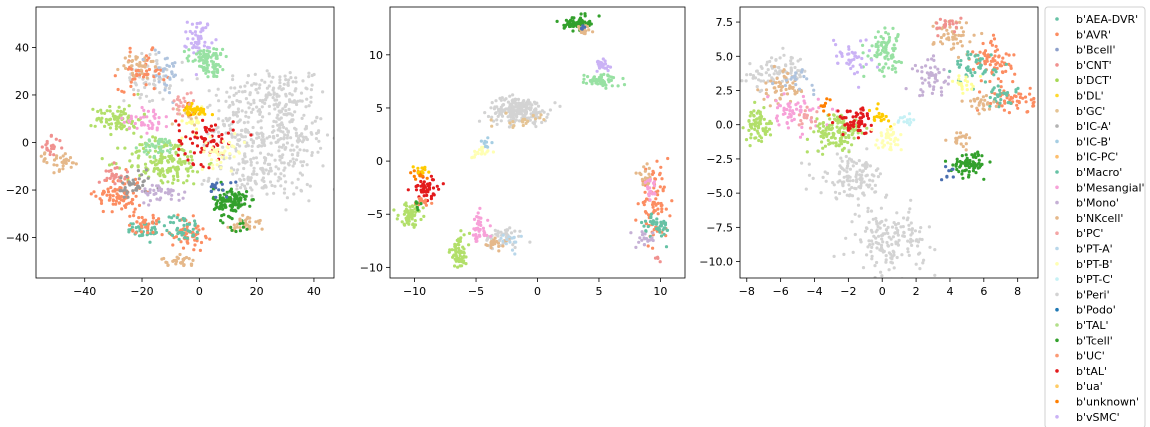  What do you see at coordinates (314, 291) in the screenshot?
I see `x-tick-label: 40` at bounding box center [314, 291].